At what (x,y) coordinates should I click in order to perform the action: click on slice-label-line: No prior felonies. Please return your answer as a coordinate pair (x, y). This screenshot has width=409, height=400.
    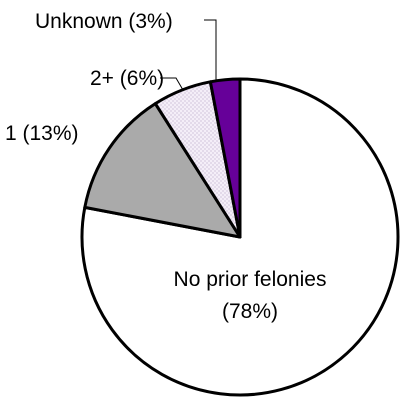
    Looking at the image, I should click on (250, 279).